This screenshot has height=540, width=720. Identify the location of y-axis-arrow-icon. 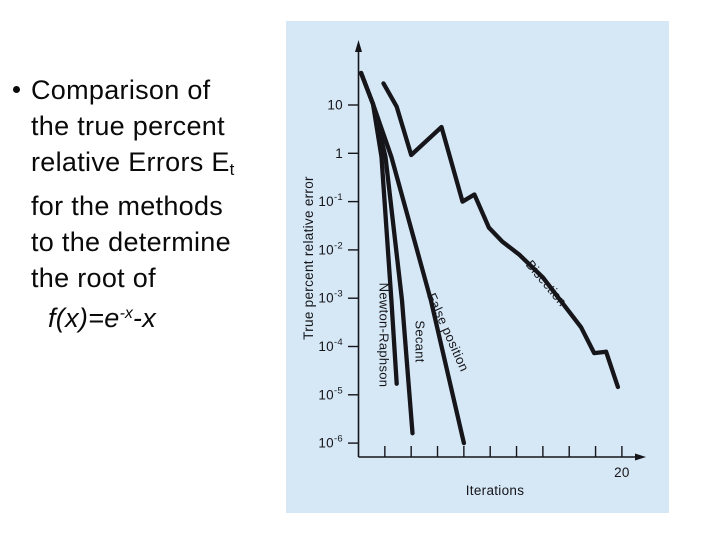
(358, 46).